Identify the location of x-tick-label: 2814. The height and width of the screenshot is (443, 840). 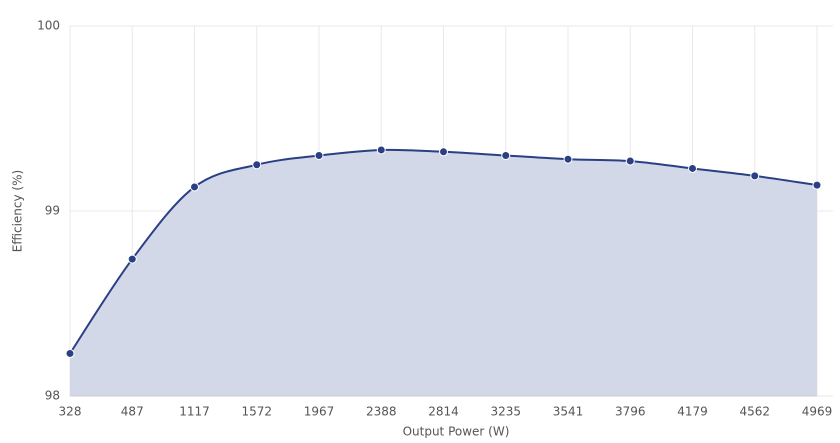
(443, 412).